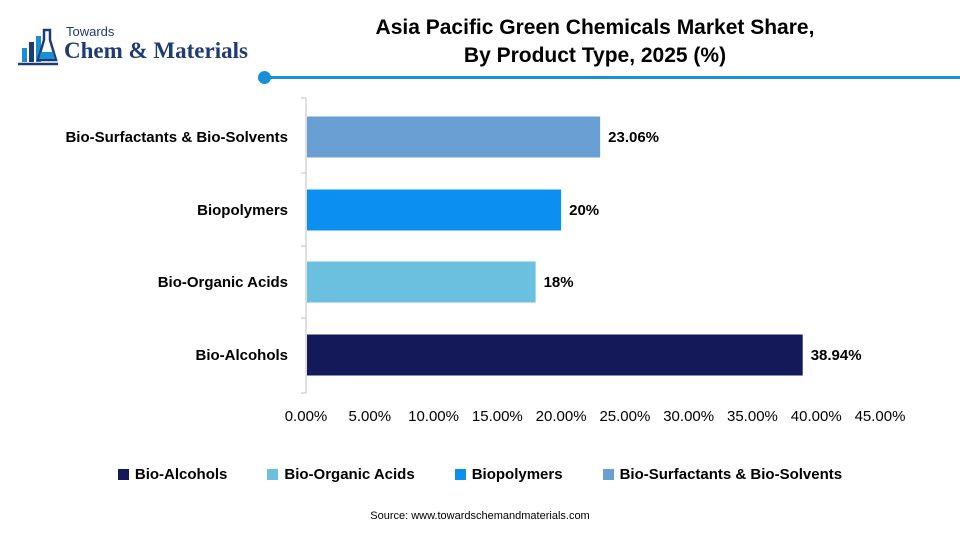  I want to click on legend-label: Biopolymers, so click(517, 474).